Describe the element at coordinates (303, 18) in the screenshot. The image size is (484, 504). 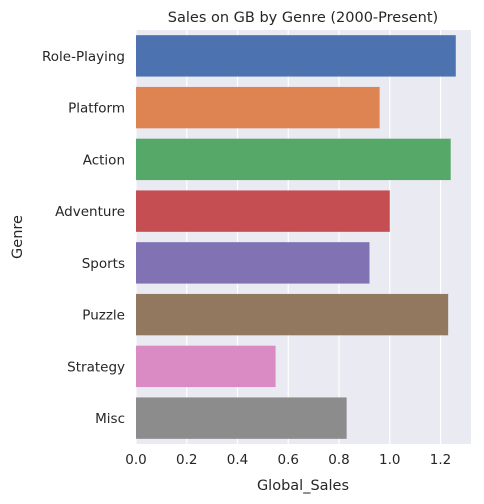
I see `chart-title: Sales on GB by Genre (2000-Present)` at that location.